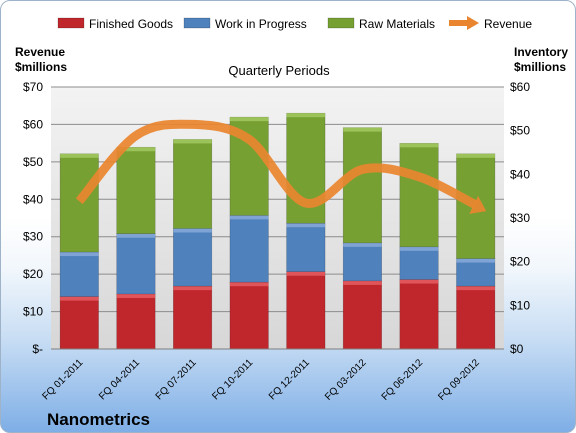 The width and height of the screenshot is (576, 433). Describe the element at coordinates (176, 379) in the screenshot. I see `x-tick-label: FQ 07-2011` at that location.